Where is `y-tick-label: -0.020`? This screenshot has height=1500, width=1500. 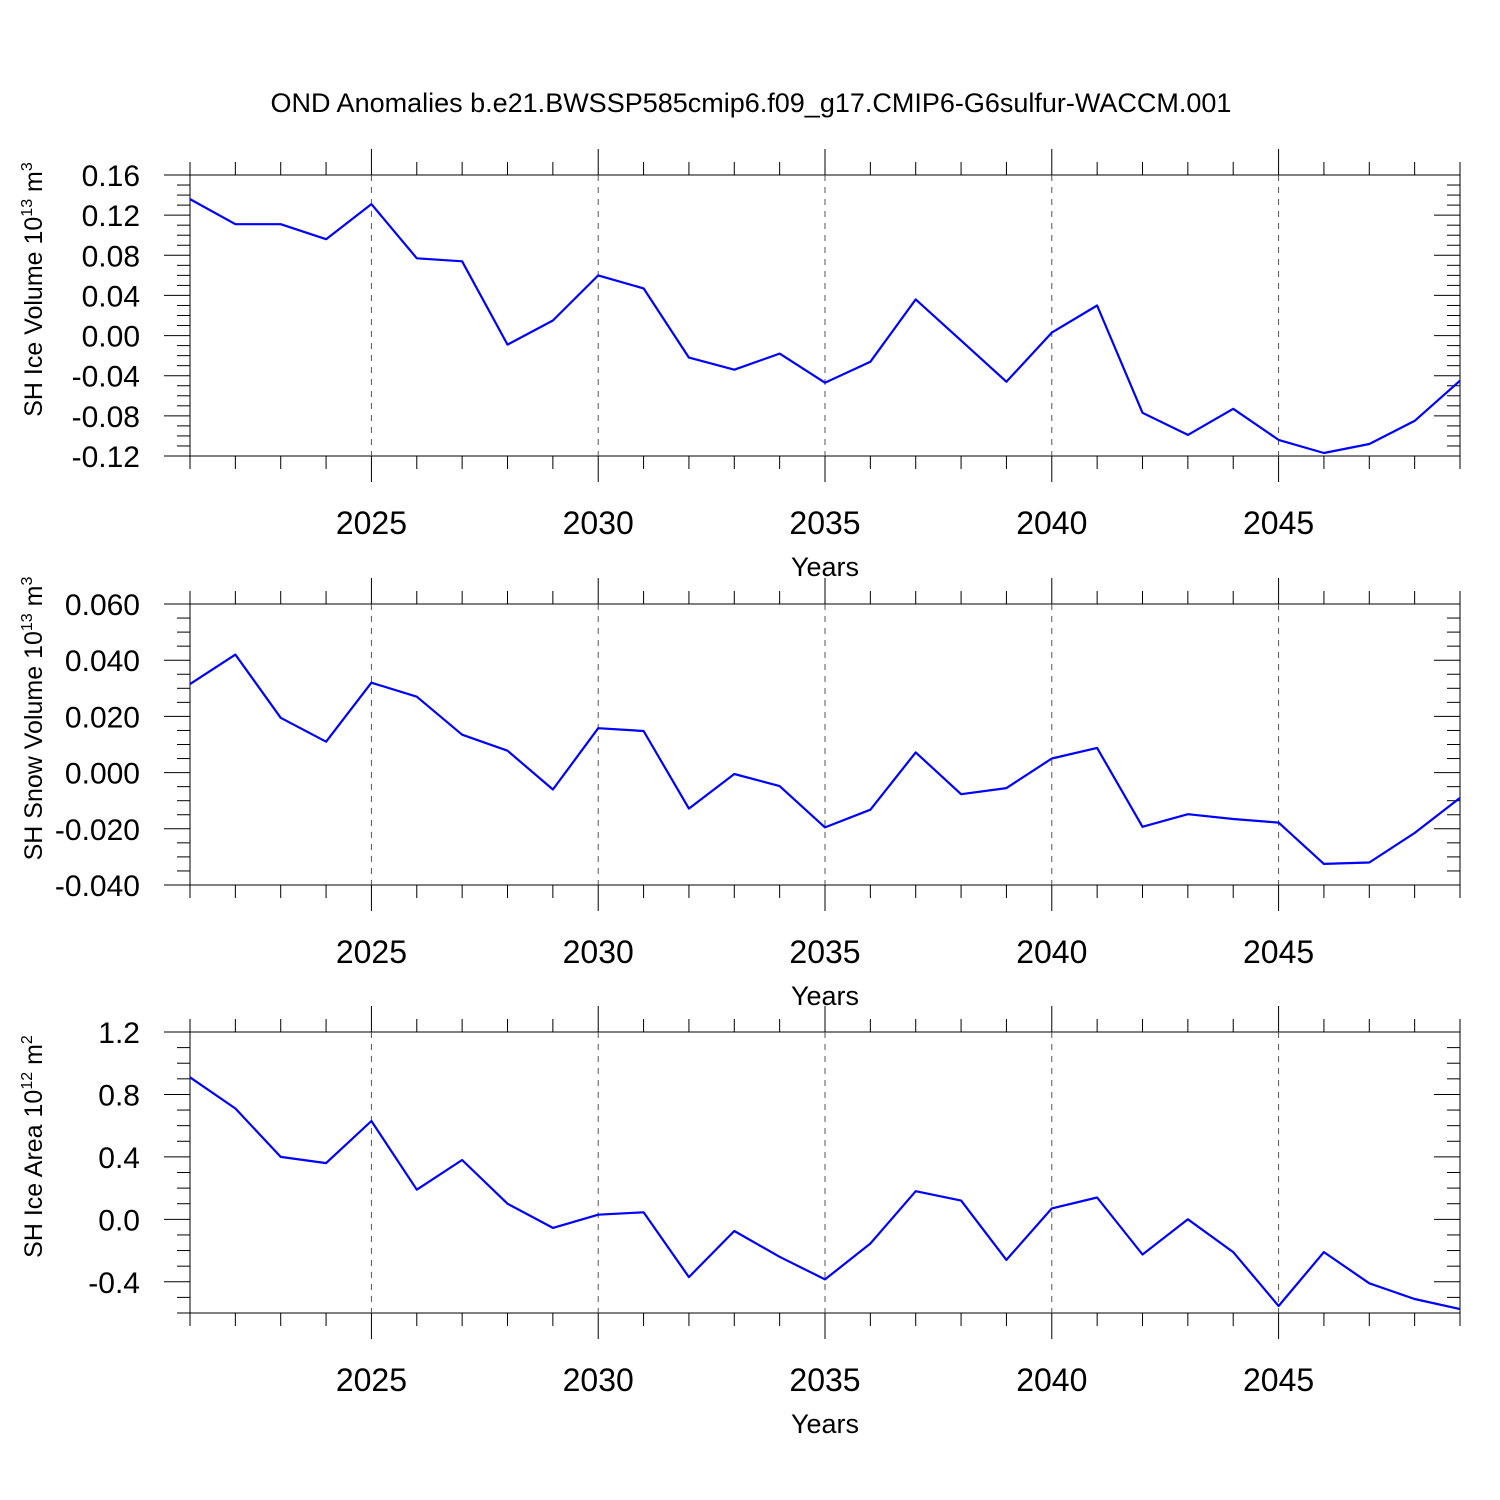
y-tick-label: -0.020 is located at coordinates (97, 830).